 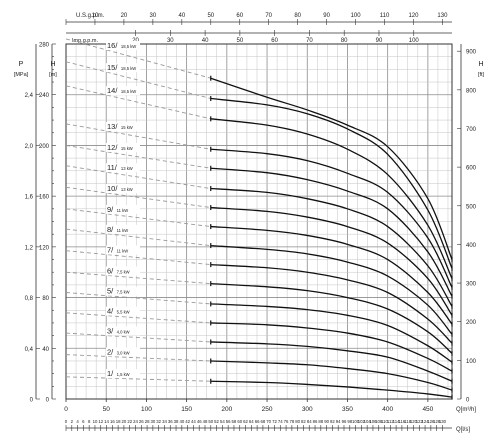 I want to click on usgpm-tick-label: 40, so click(x=181, y=16).